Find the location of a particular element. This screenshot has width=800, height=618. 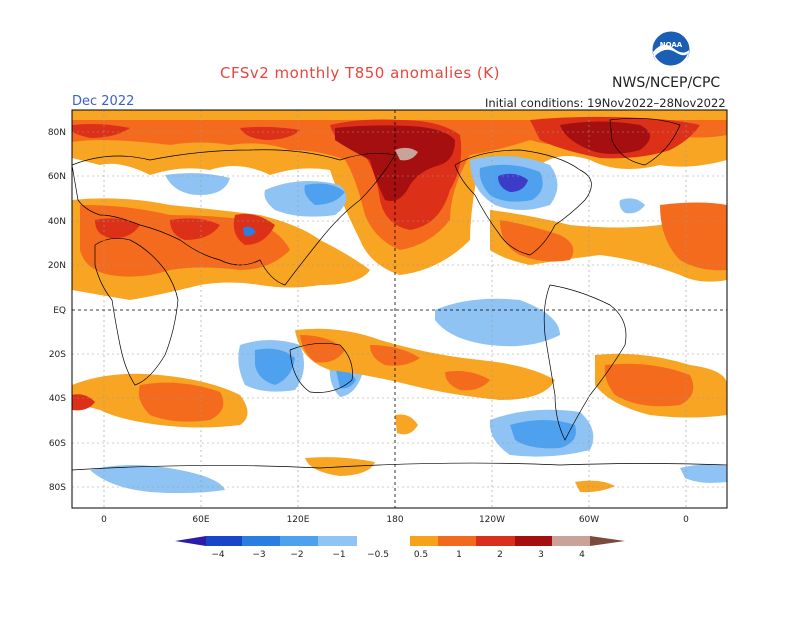

lat-labels: 80N 60N 40N 20N EQ 20S 40S 60S 80S is located at coordinates (57, 310).